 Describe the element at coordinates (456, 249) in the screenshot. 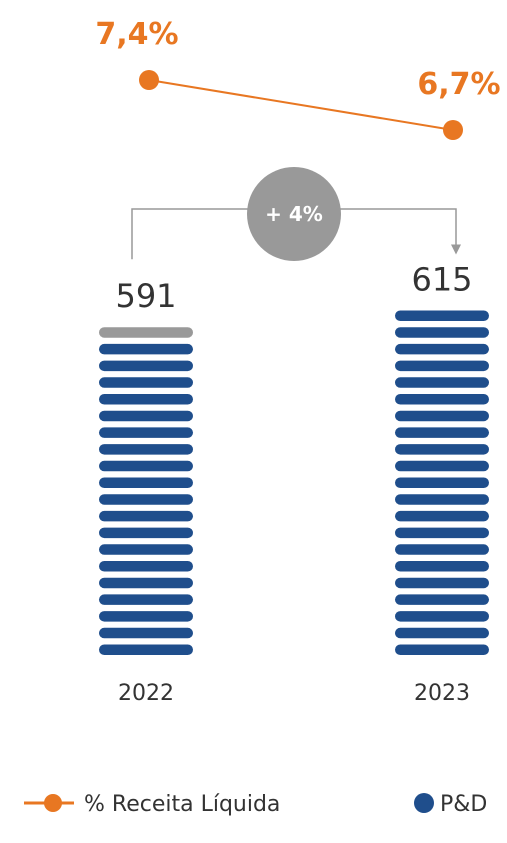

I see `growth-arrowhead` at that location.